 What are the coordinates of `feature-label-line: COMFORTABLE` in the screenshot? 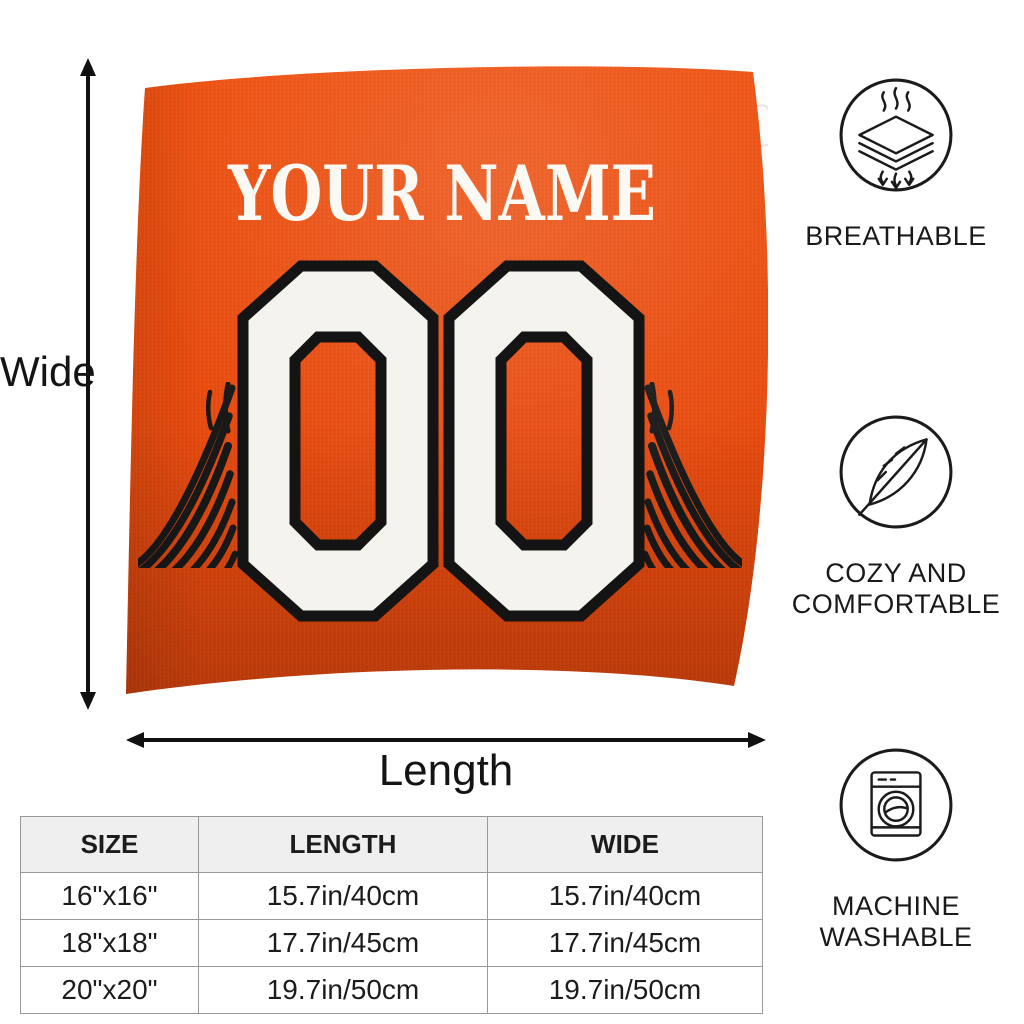 It's located at (896, 604).